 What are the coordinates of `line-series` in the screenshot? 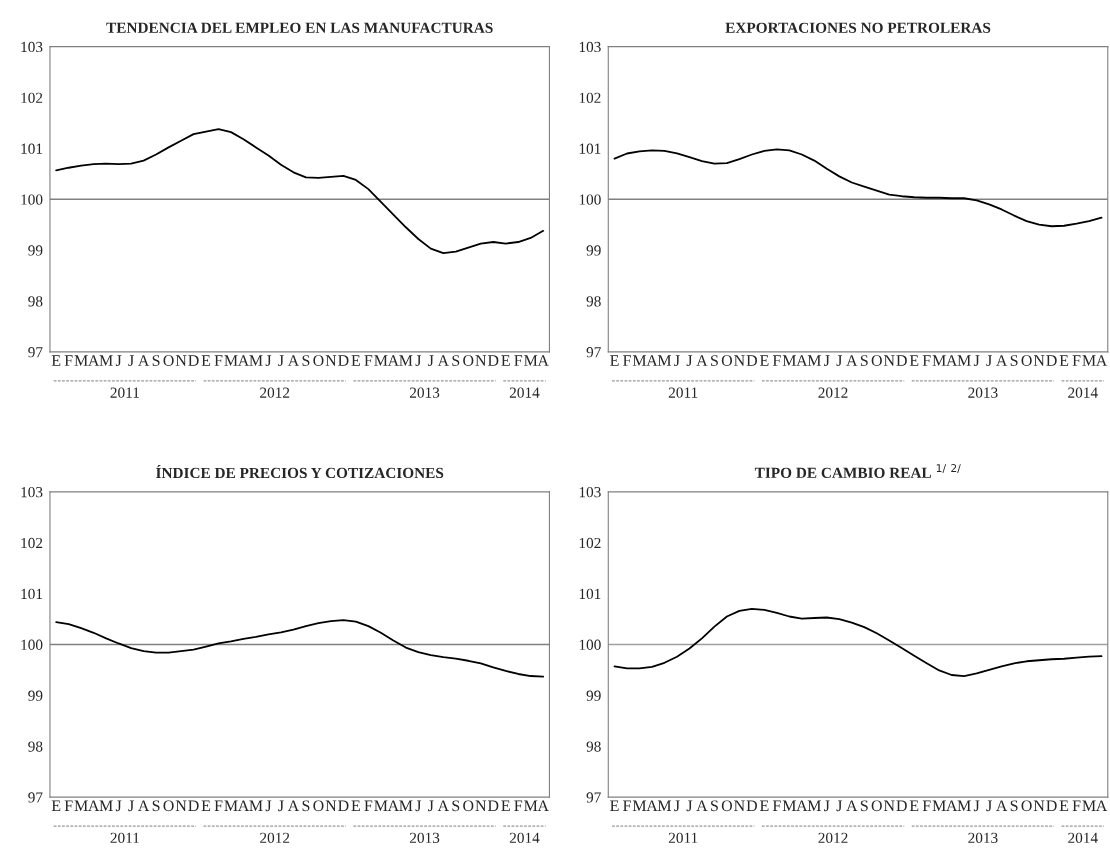 It's located at (300, 648).